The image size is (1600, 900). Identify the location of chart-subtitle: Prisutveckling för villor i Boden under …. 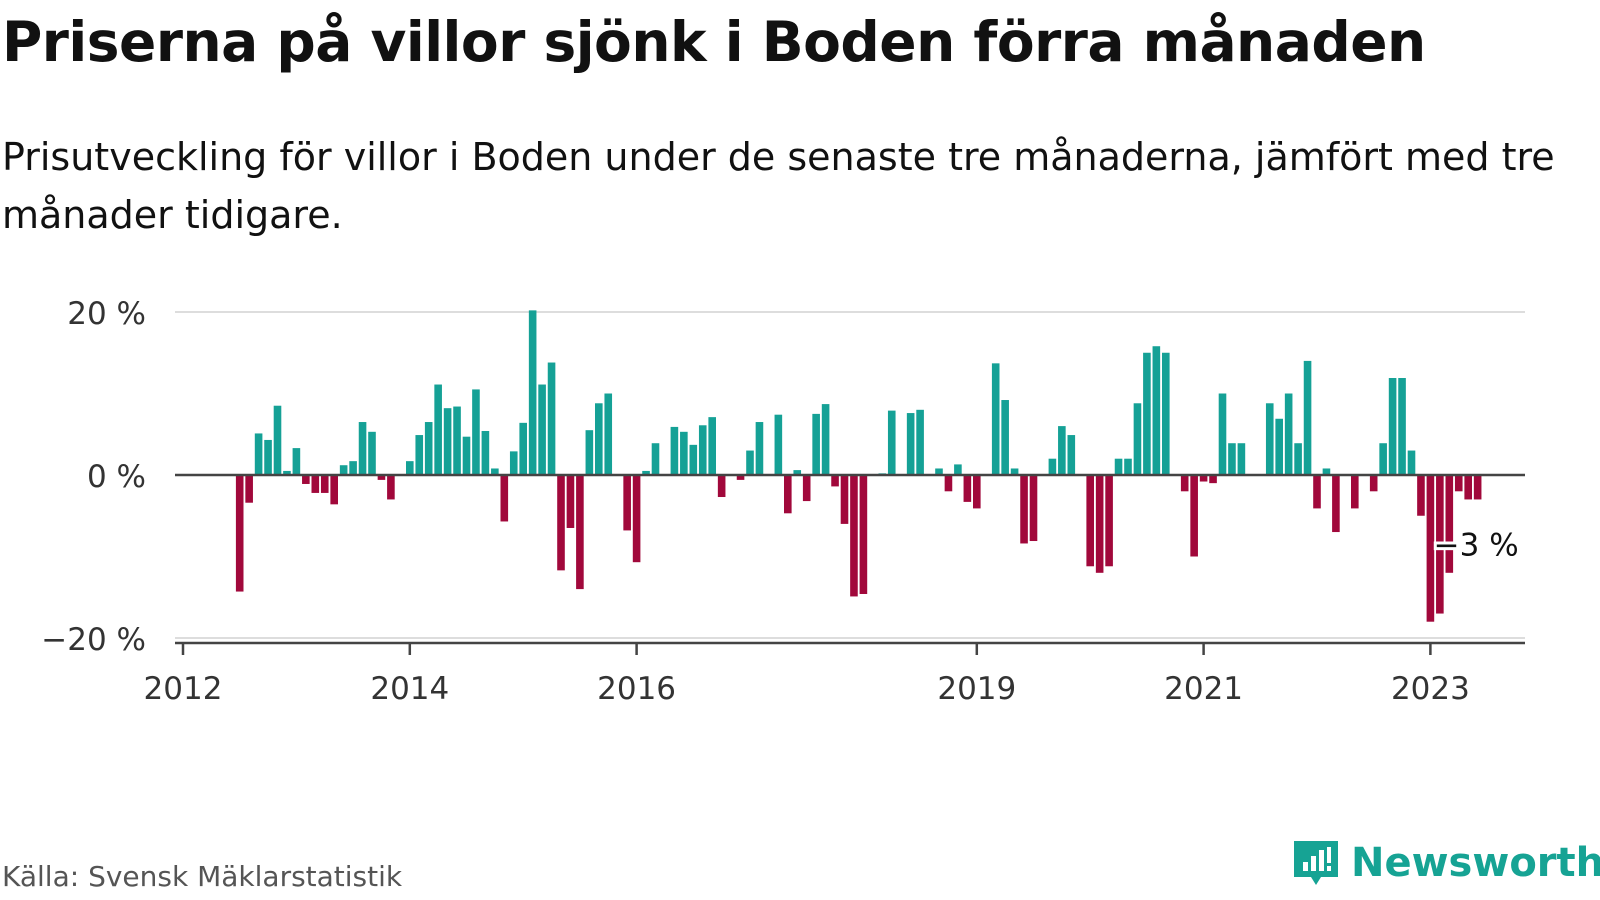
(778, 186).